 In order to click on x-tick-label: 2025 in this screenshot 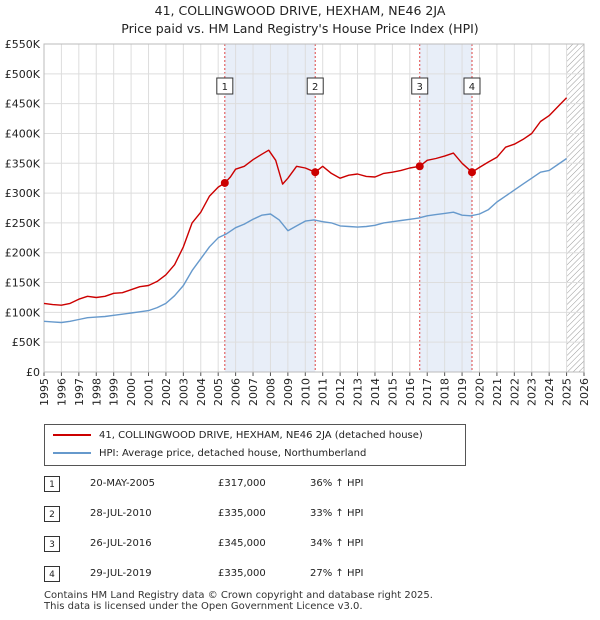, I will do `click(567, 392)`.